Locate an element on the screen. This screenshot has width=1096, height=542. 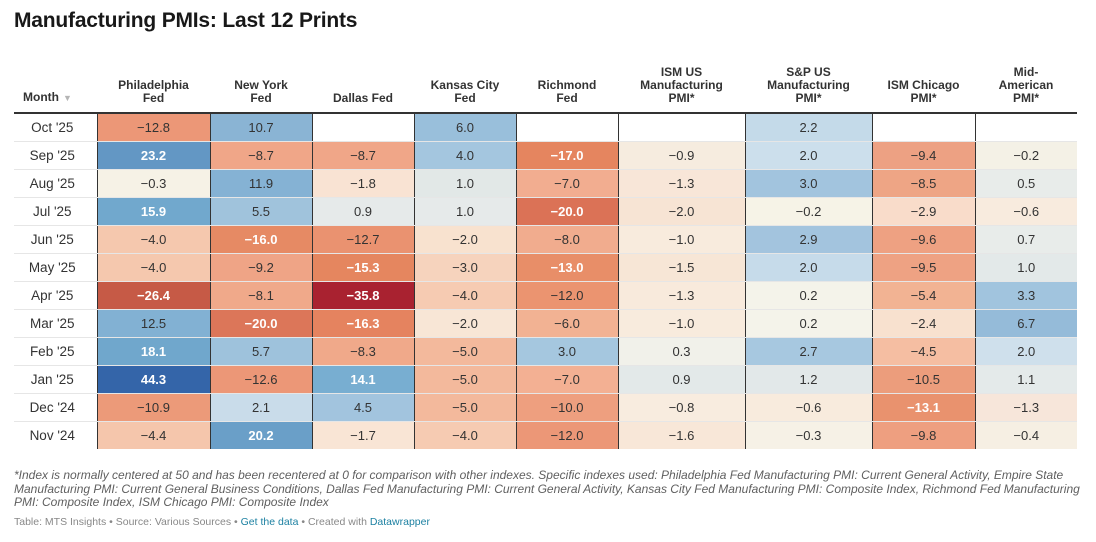
column-header-label: ISM Chicago is located at coordinates (923, 85).